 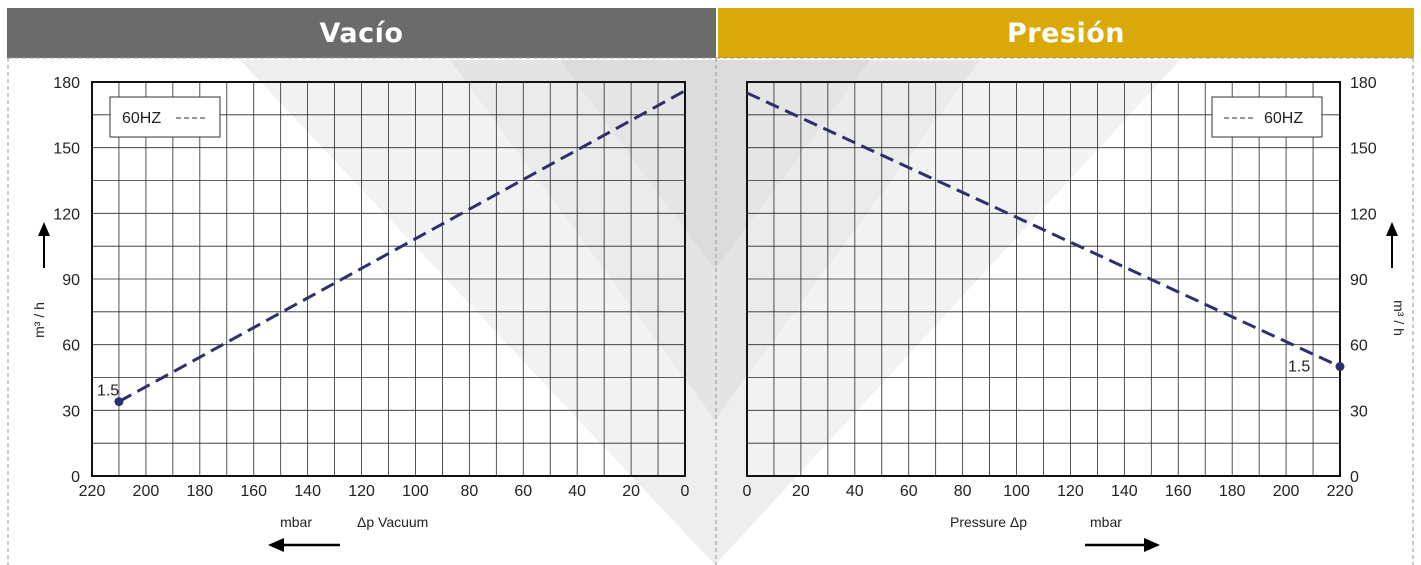 What do you see at coordinates (1363, 83) in the screenshot?
I see `pressure-y-tick-label: 180` at bounding box center [1363, 83].